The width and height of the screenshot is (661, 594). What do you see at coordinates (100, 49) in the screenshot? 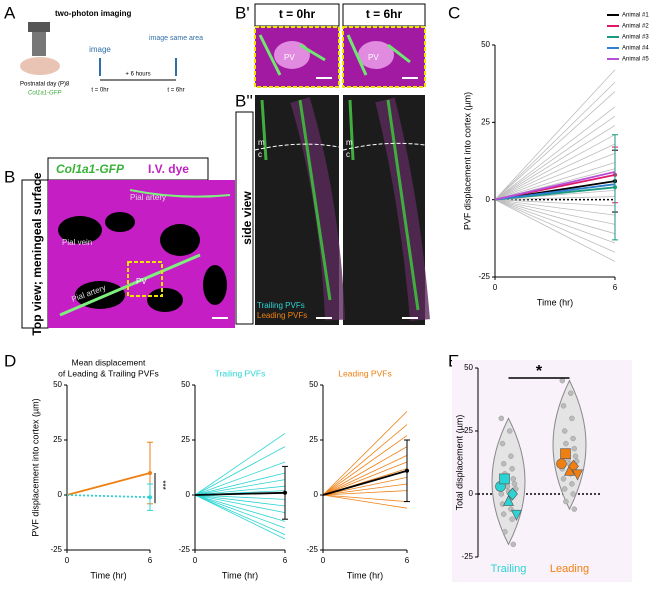
I see `a-step: image` at bounding box center [100, 49].